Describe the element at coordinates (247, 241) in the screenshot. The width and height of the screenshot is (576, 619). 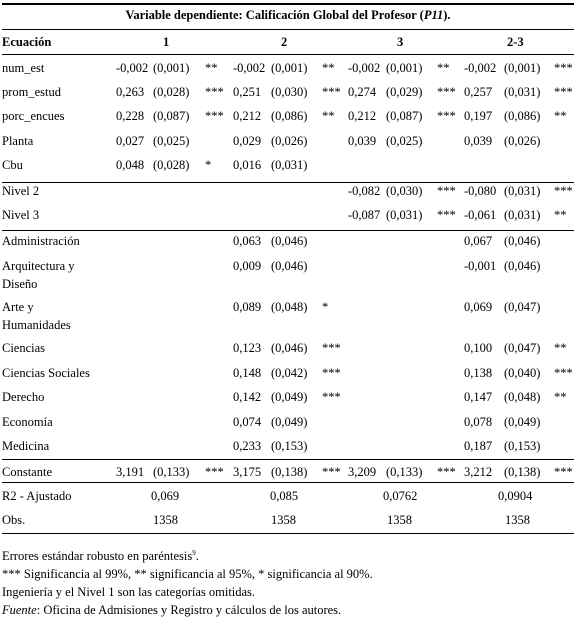
I see `coefficient: 0,063` at that location.